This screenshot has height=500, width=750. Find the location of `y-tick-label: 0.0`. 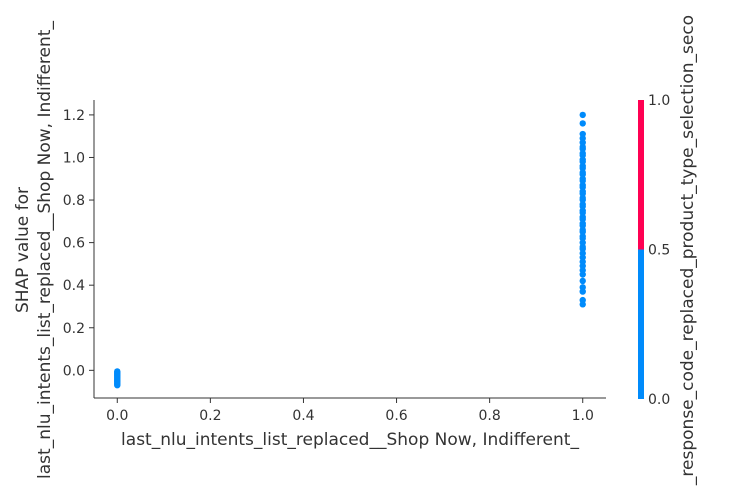

y-tick-label: 0.0 is located at coordinates (74, 371).